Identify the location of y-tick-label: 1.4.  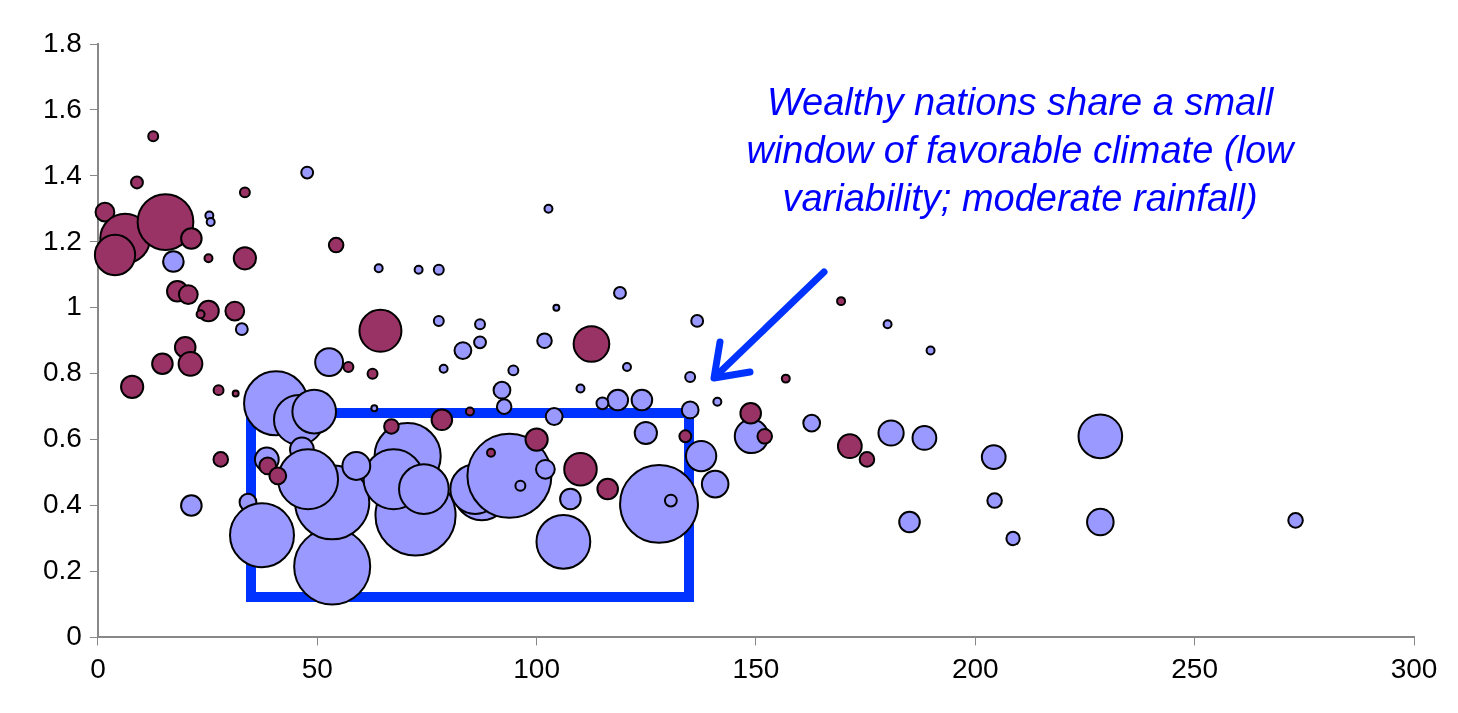
(62, 174).